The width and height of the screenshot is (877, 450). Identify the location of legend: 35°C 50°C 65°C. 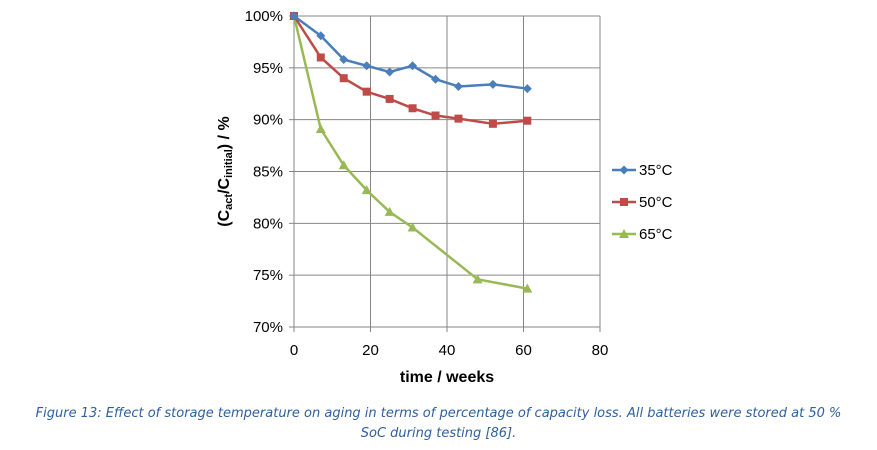
(642, 202).